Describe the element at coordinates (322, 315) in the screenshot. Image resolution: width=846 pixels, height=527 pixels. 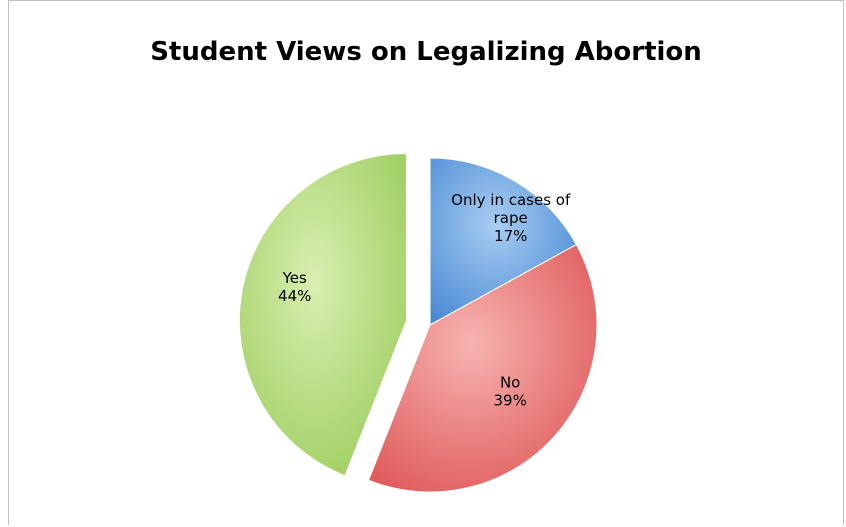
I see `pie-slice-yes` at that location.